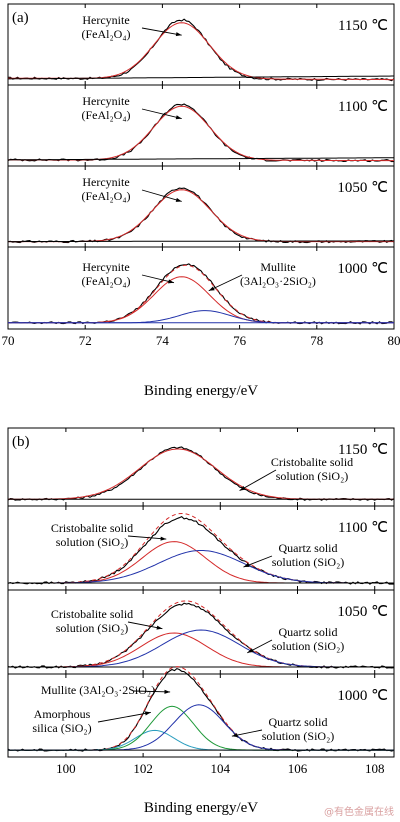 Image resolution: width=400 pixels, height=822 pixels. What do you see at coordinates (359, 812) in the screenshot?
I see `watermark: @有色金属在线` at bounding box center [359, 812].